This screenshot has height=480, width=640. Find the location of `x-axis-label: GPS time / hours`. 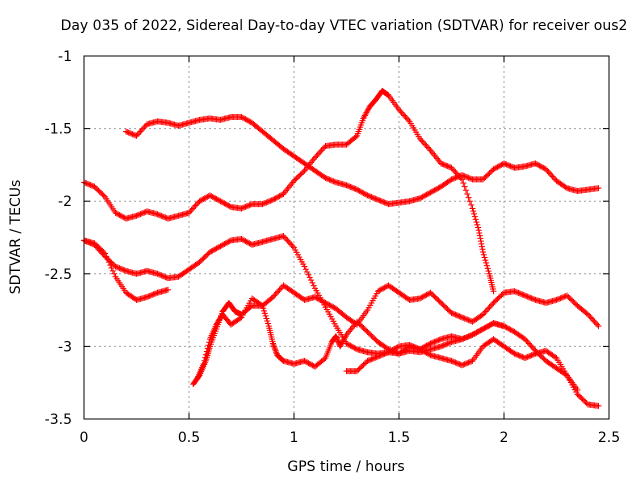

x-axis-label: GPS time / hours is located at coordinates (345, 467).